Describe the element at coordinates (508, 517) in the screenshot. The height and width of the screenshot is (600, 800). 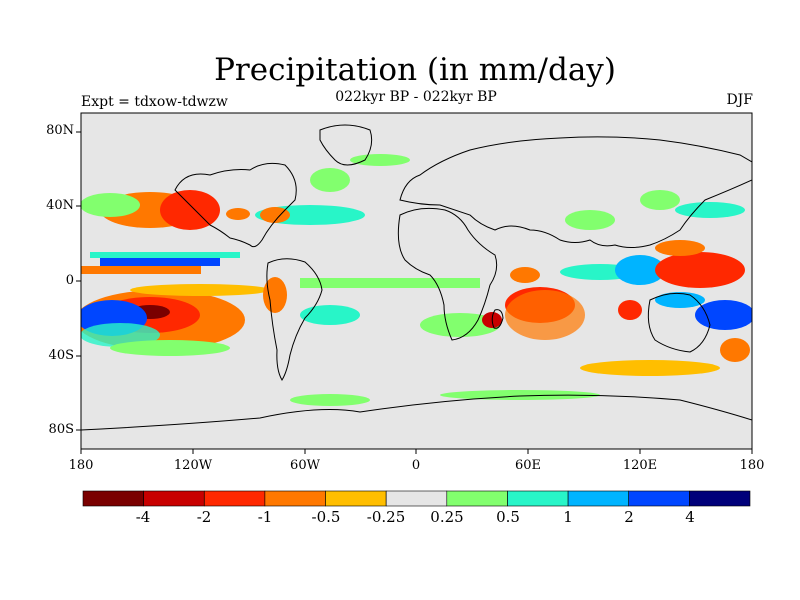
I see `colorbar-label: 0.5` at that location.